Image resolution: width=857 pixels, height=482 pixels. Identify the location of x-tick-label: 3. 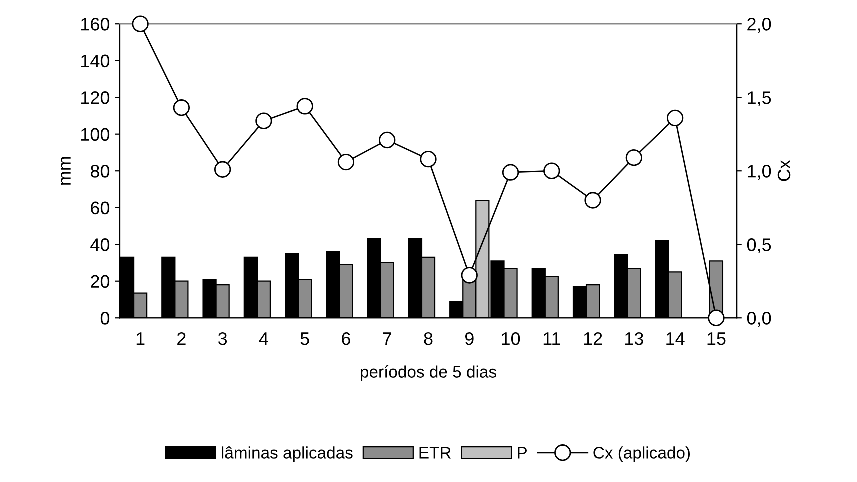
(223, 339).